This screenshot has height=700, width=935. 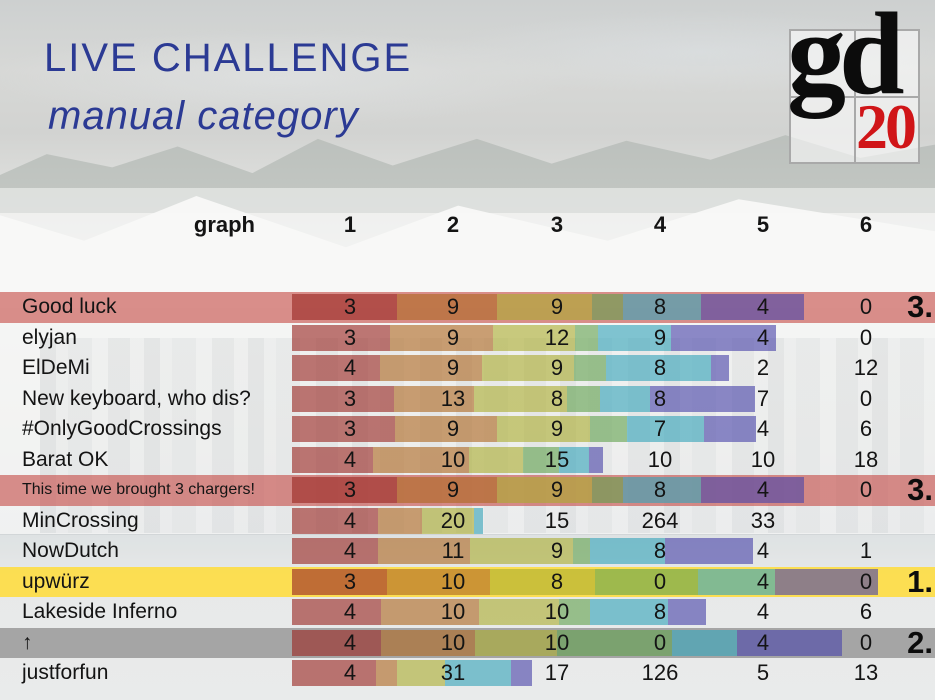 I want to click on team-row: MinCrossing 4 20 15 264 33, so click(x=467, y=521).